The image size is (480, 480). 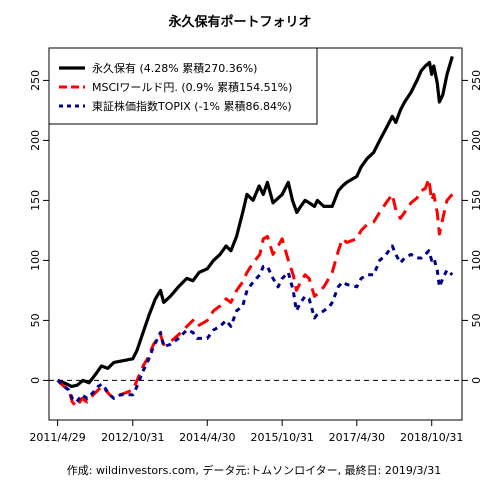 What do you see at coordinates (475, 260) in the screenshot?
I see `y-tick-label-right: 100` at bounding box center [475, 260].